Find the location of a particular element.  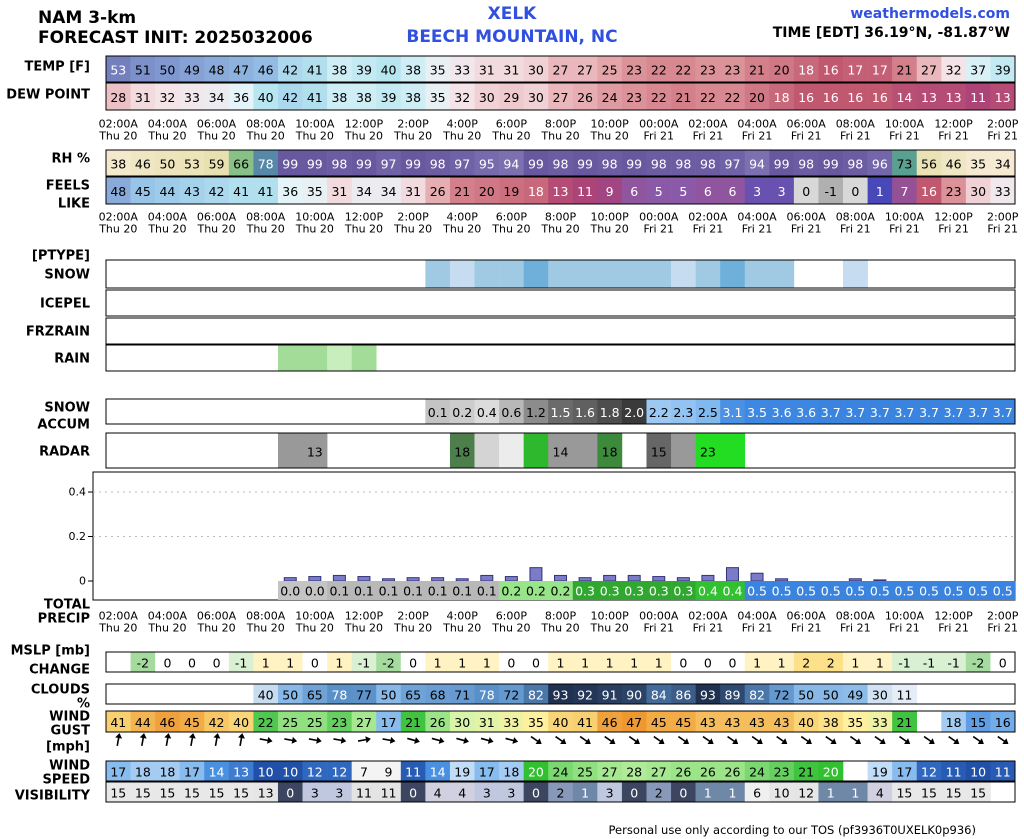

row-border is located at coordinates (560, 792).